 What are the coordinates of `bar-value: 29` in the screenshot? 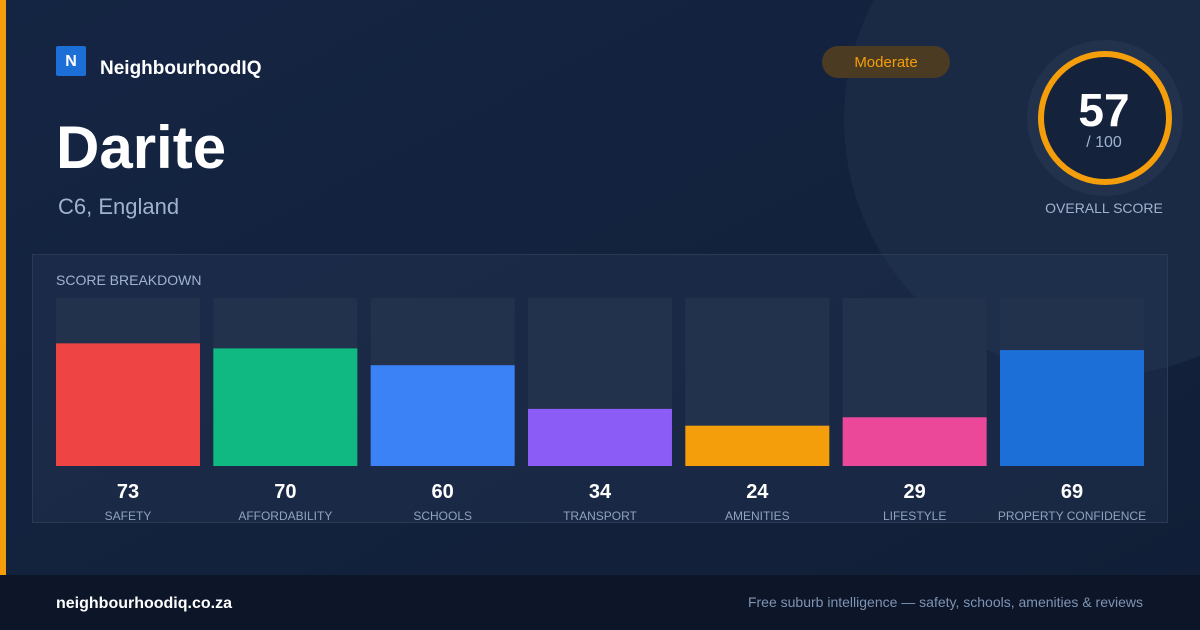 It's located at (915, 492).